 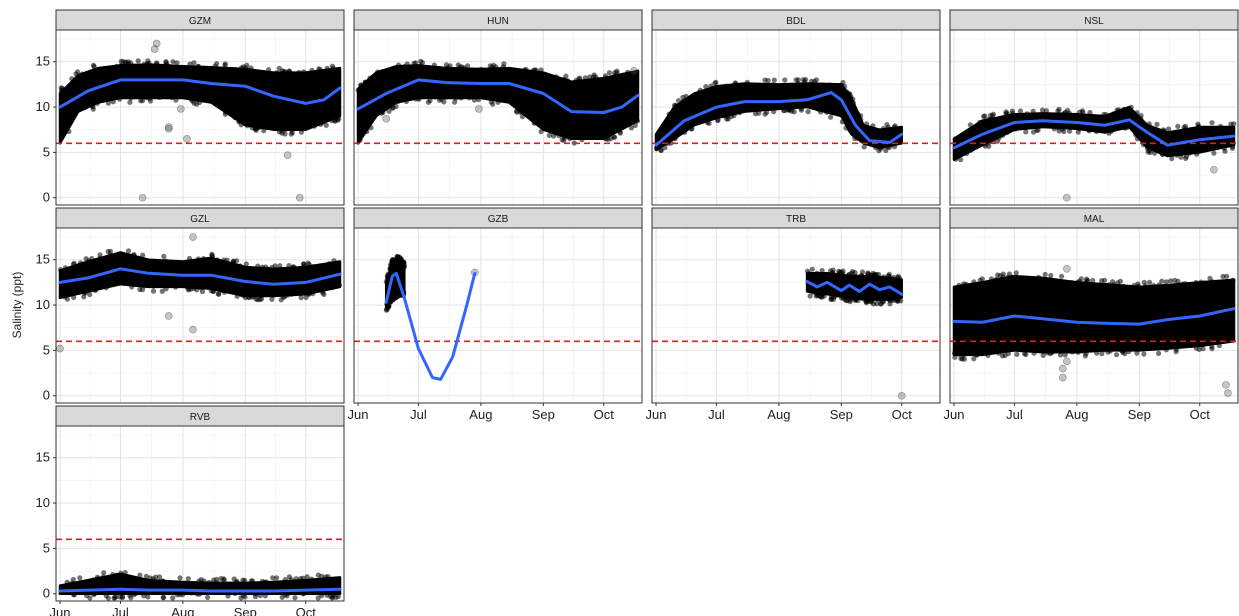 I want to click on y-tick-label: 15, so click(x=43, y=61).